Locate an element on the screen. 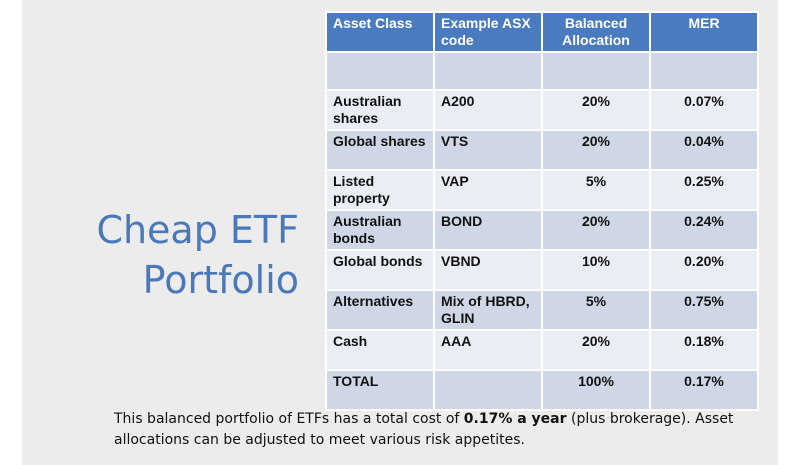  cell-asset: Australian bonds is located at coordinates (380, 230).